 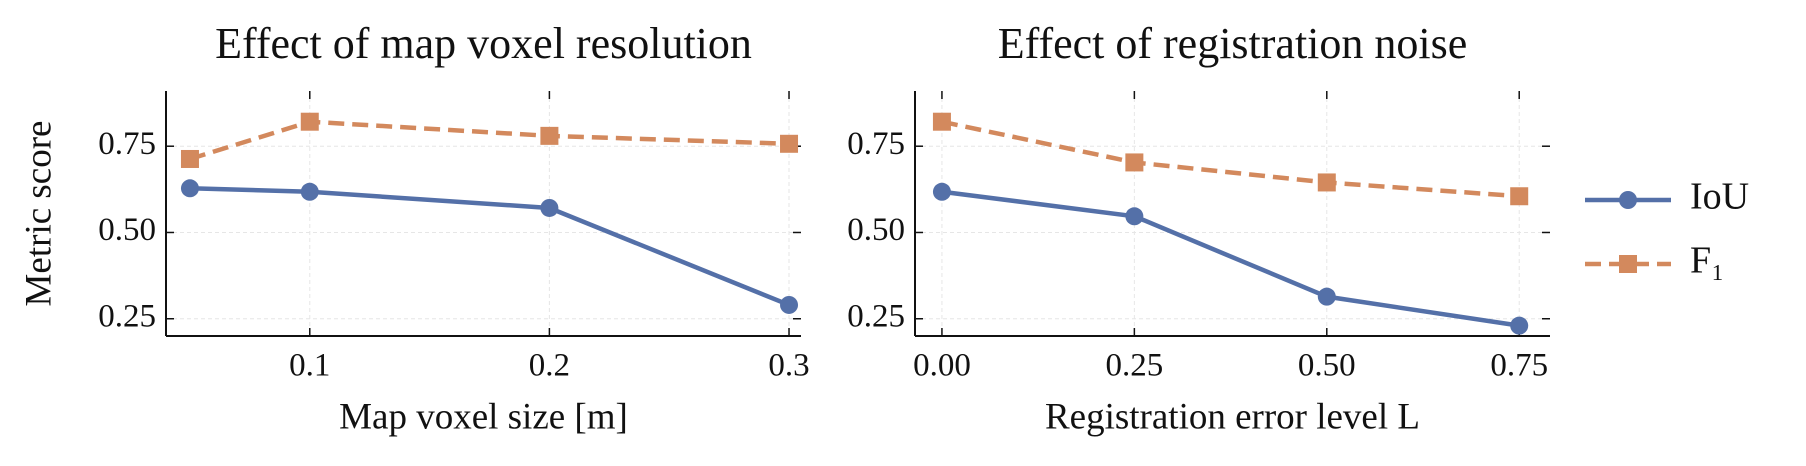 What do you see at coordinates (483, 43) in the screenshot?
I see `chart-title: Effect of map voxel resolution` at bounding box center [483, 43].